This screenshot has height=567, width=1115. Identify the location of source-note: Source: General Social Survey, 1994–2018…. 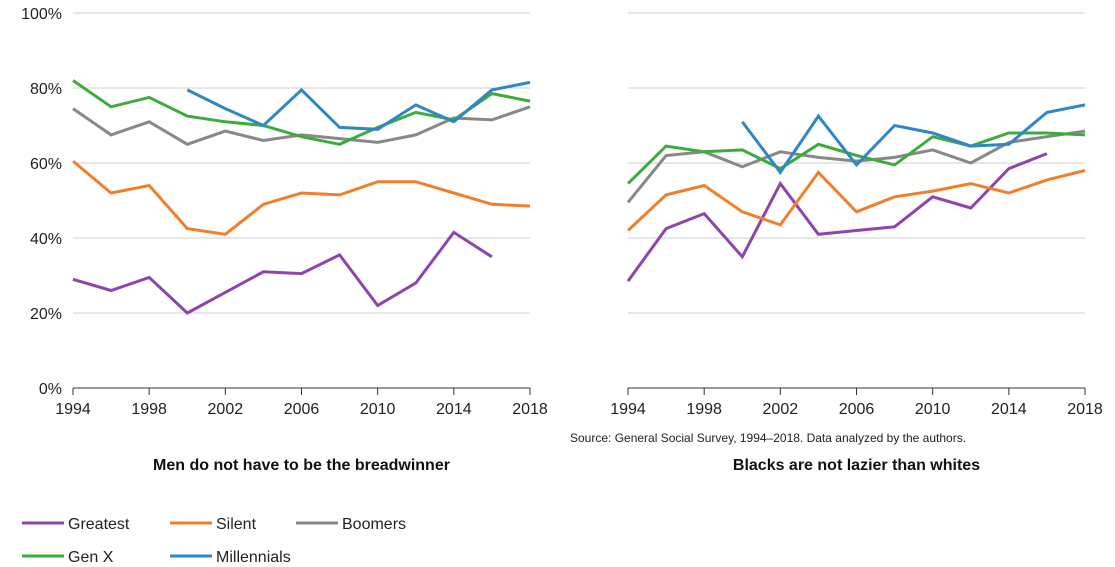
(768, 438).